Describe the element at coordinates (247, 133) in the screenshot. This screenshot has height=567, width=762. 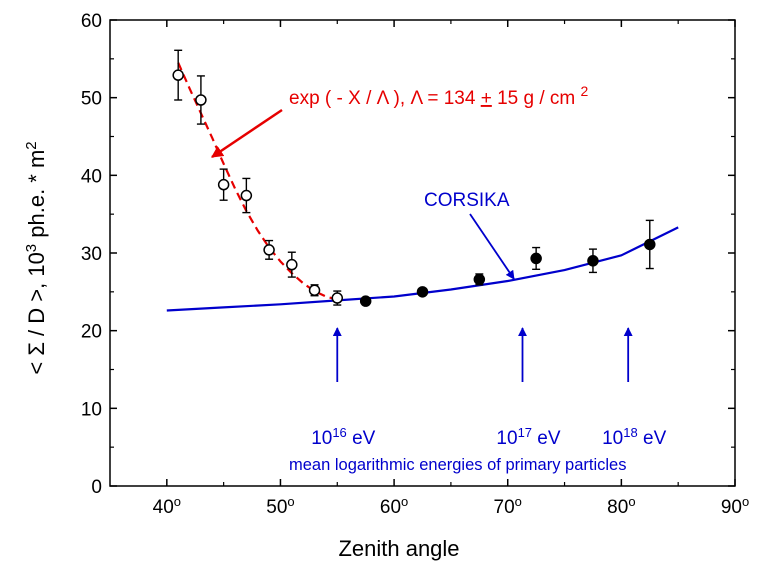
I see `fit-pointer-arrow` at that location.